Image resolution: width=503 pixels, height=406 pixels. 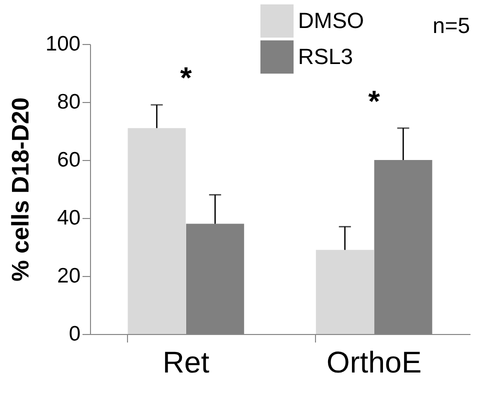 I want to click on y-tick-label: 20, so click(x=68, y=276).